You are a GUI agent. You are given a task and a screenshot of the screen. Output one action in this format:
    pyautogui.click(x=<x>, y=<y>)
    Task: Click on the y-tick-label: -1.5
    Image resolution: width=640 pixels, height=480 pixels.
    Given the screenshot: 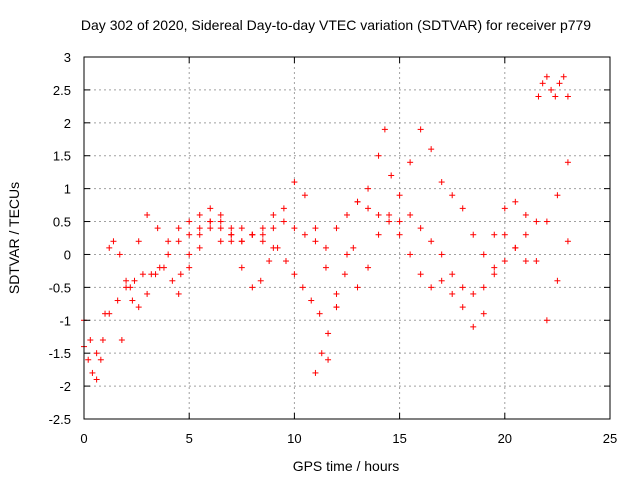 What is the action you would take?
    pyautogui.click(x=60, y=353)
    